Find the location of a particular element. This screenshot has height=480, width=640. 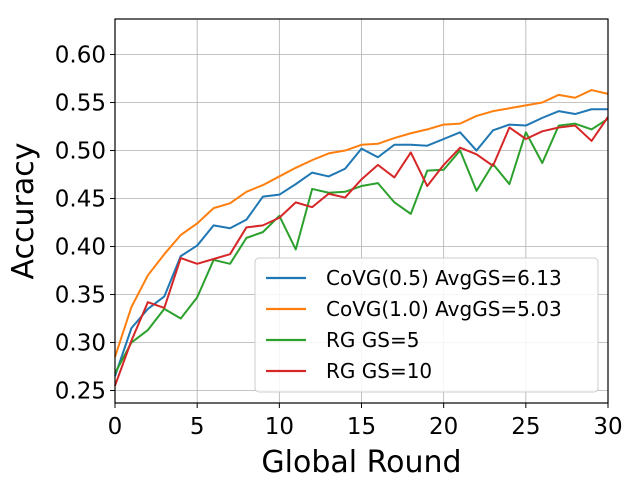

y-tick-label: 0.25 is located at coordinates (80, 392).